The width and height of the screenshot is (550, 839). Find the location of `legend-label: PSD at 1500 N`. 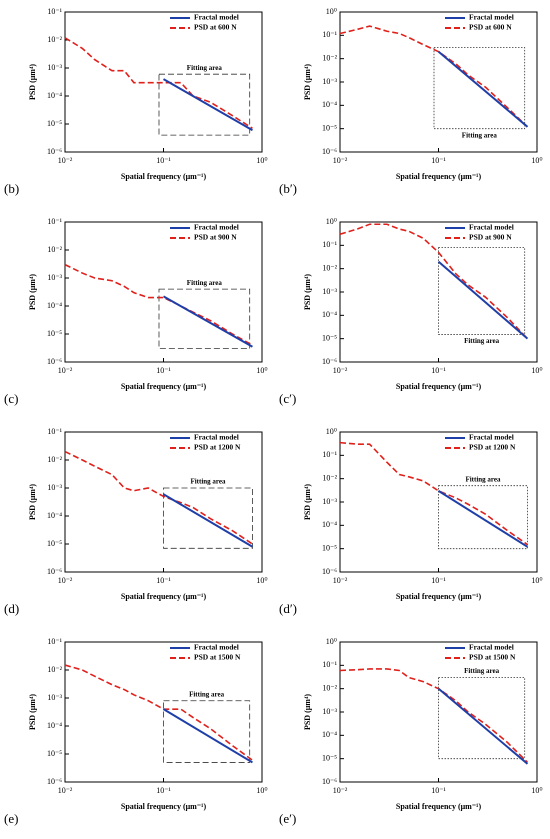

legend-label: PSD at 1500 N is located at coordinates (217, 657).